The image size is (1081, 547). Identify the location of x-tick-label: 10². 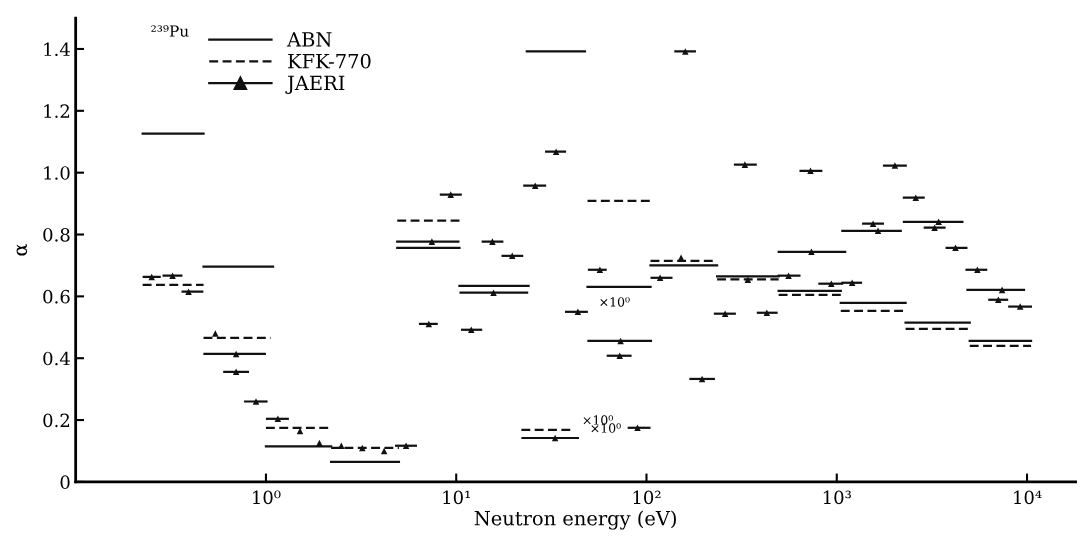
(647, 497).